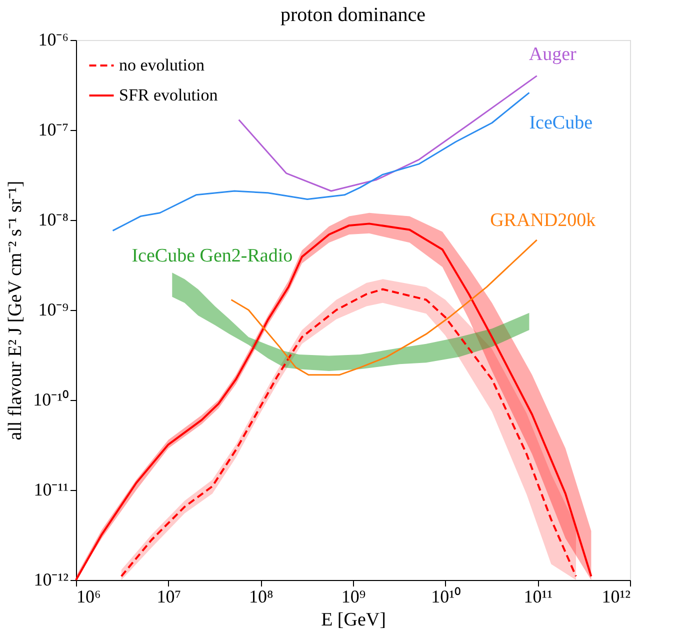  What do you see at coordinates (50, 400) in the screenshot?
I see `y-tick-label: 10⁻¹⁰` at bounding box center [50, 400].